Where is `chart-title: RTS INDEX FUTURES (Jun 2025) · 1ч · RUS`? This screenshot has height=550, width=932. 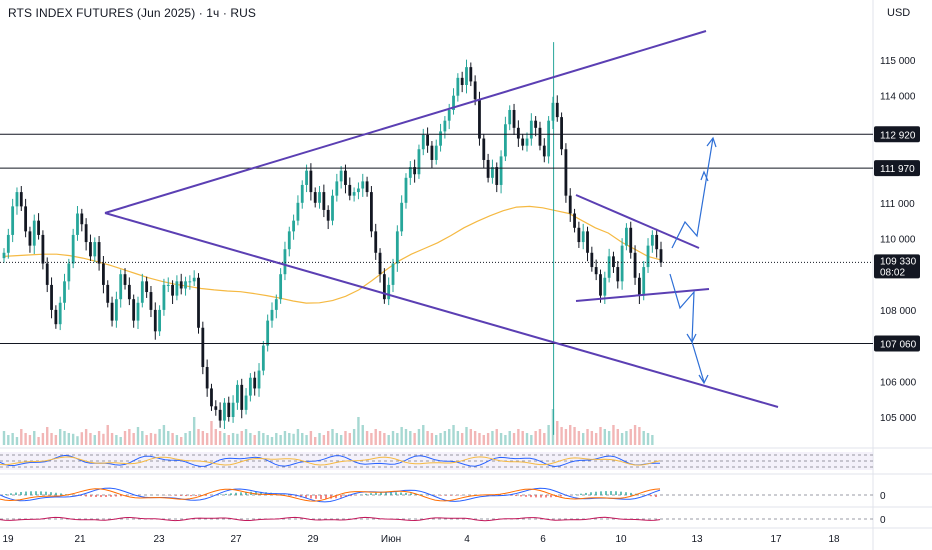
chart-title: RTS INDEX FUTURES (Jun 2025) · 1ч · RUS is located at coordinates (132, 13).